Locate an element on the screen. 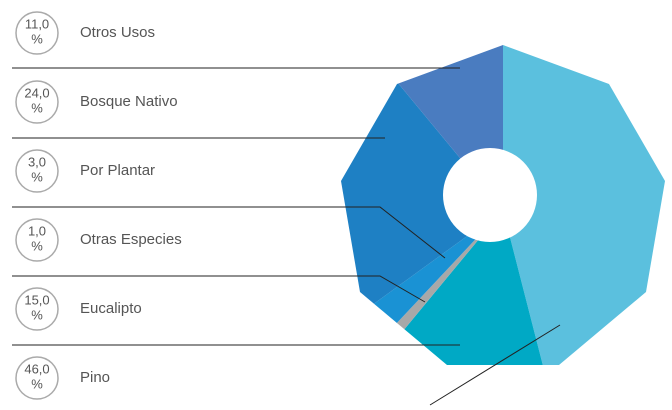 This screenshot has width=672, height=410. legend-value: 3,0% is located at coordinates (37, 170).